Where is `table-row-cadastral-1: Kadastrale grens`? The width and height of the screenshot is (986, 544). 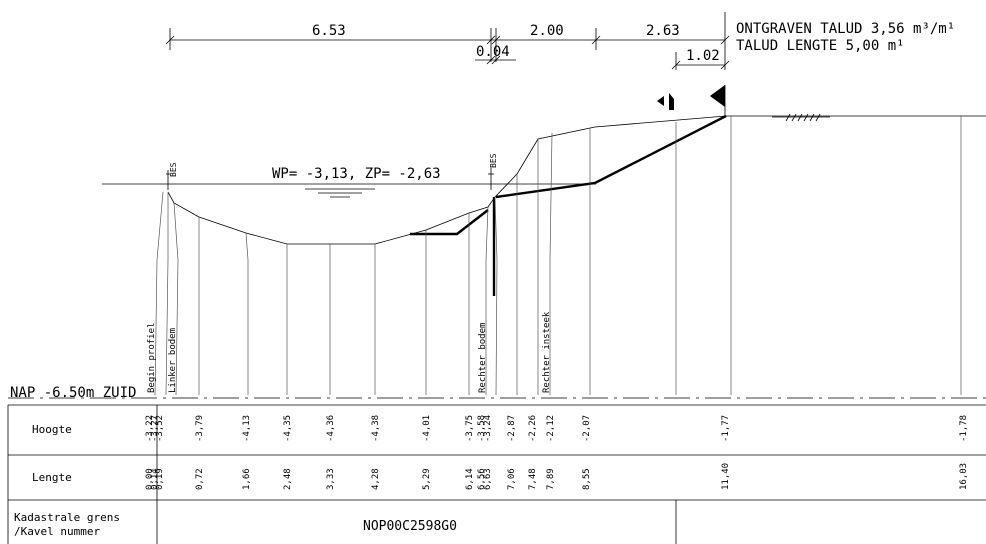 table-row-cadastral-1: Kadastrale grens is located at coordinates (67, 517).